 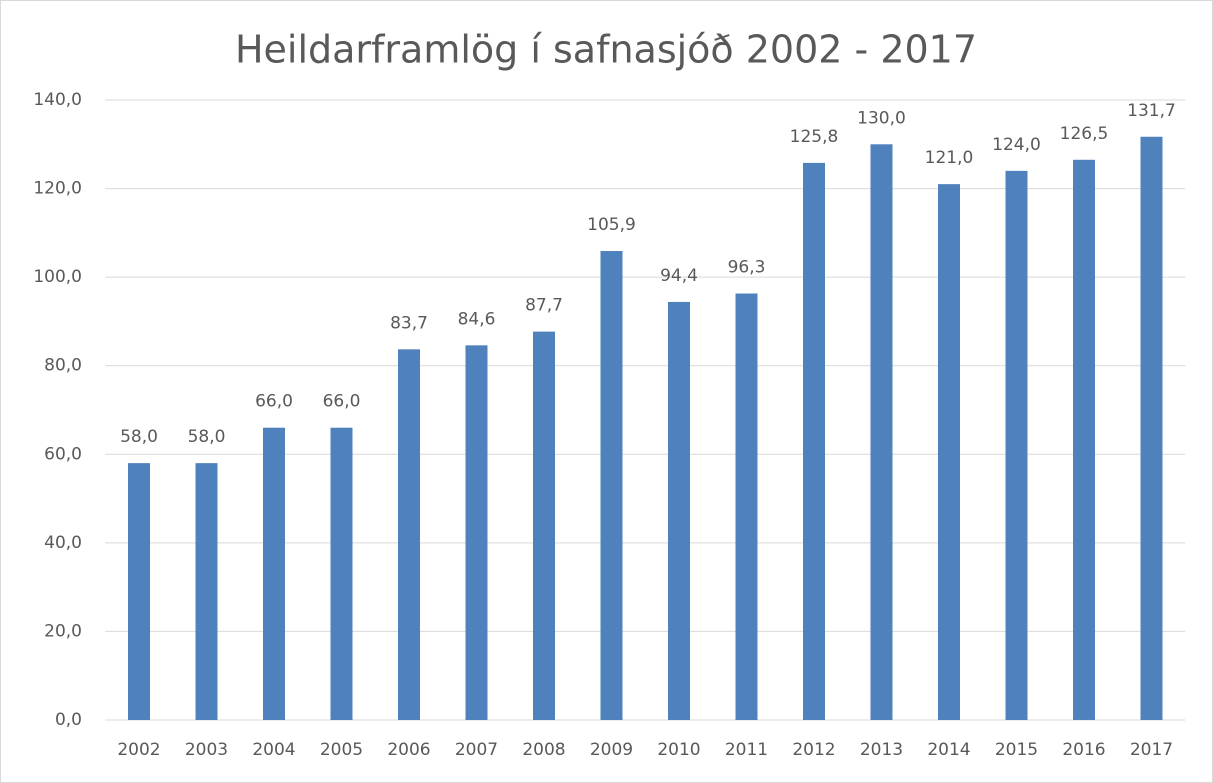 What do you see at coordinates (57, 189) in the screenshot?
I see `y-tick-label: 120,0` at bounding box center [57, 189].